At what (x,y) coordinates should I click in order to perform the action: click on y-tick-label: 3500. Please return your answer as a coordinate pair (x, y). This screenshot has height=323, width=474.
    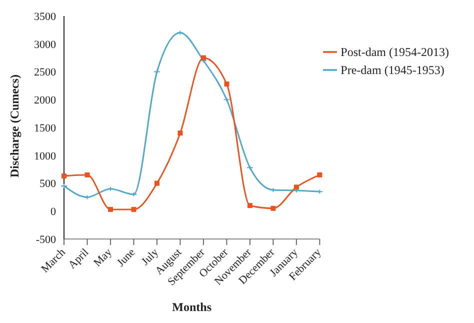
    Looking at the image, I should click on (45, 16).